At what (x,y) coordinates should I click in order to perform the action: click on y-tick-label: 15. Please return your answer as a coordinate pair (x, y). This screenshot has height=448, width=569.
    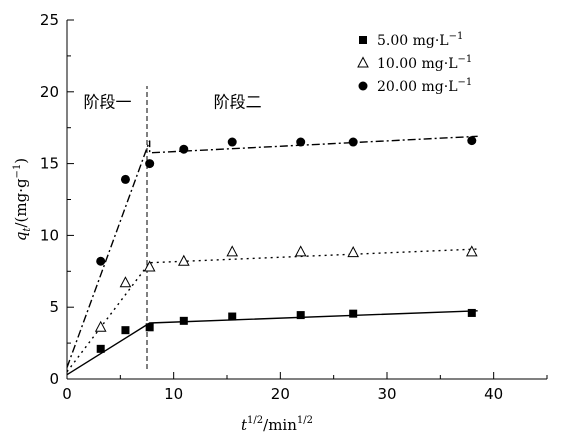
    Looking at the image, I should click on (49, 164).